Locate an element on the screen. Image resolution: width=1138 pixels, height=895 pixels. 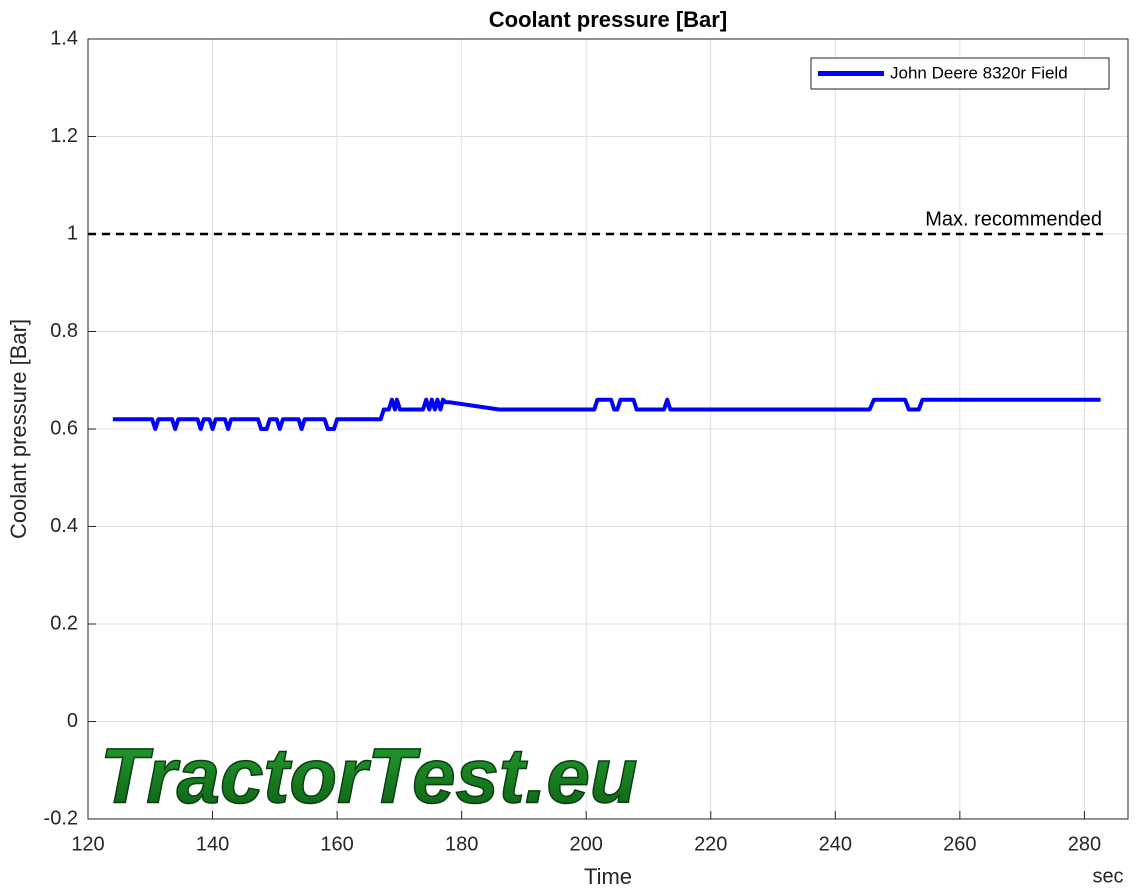
y-tick-label: 0.2 is located at coordinates (64, 623).